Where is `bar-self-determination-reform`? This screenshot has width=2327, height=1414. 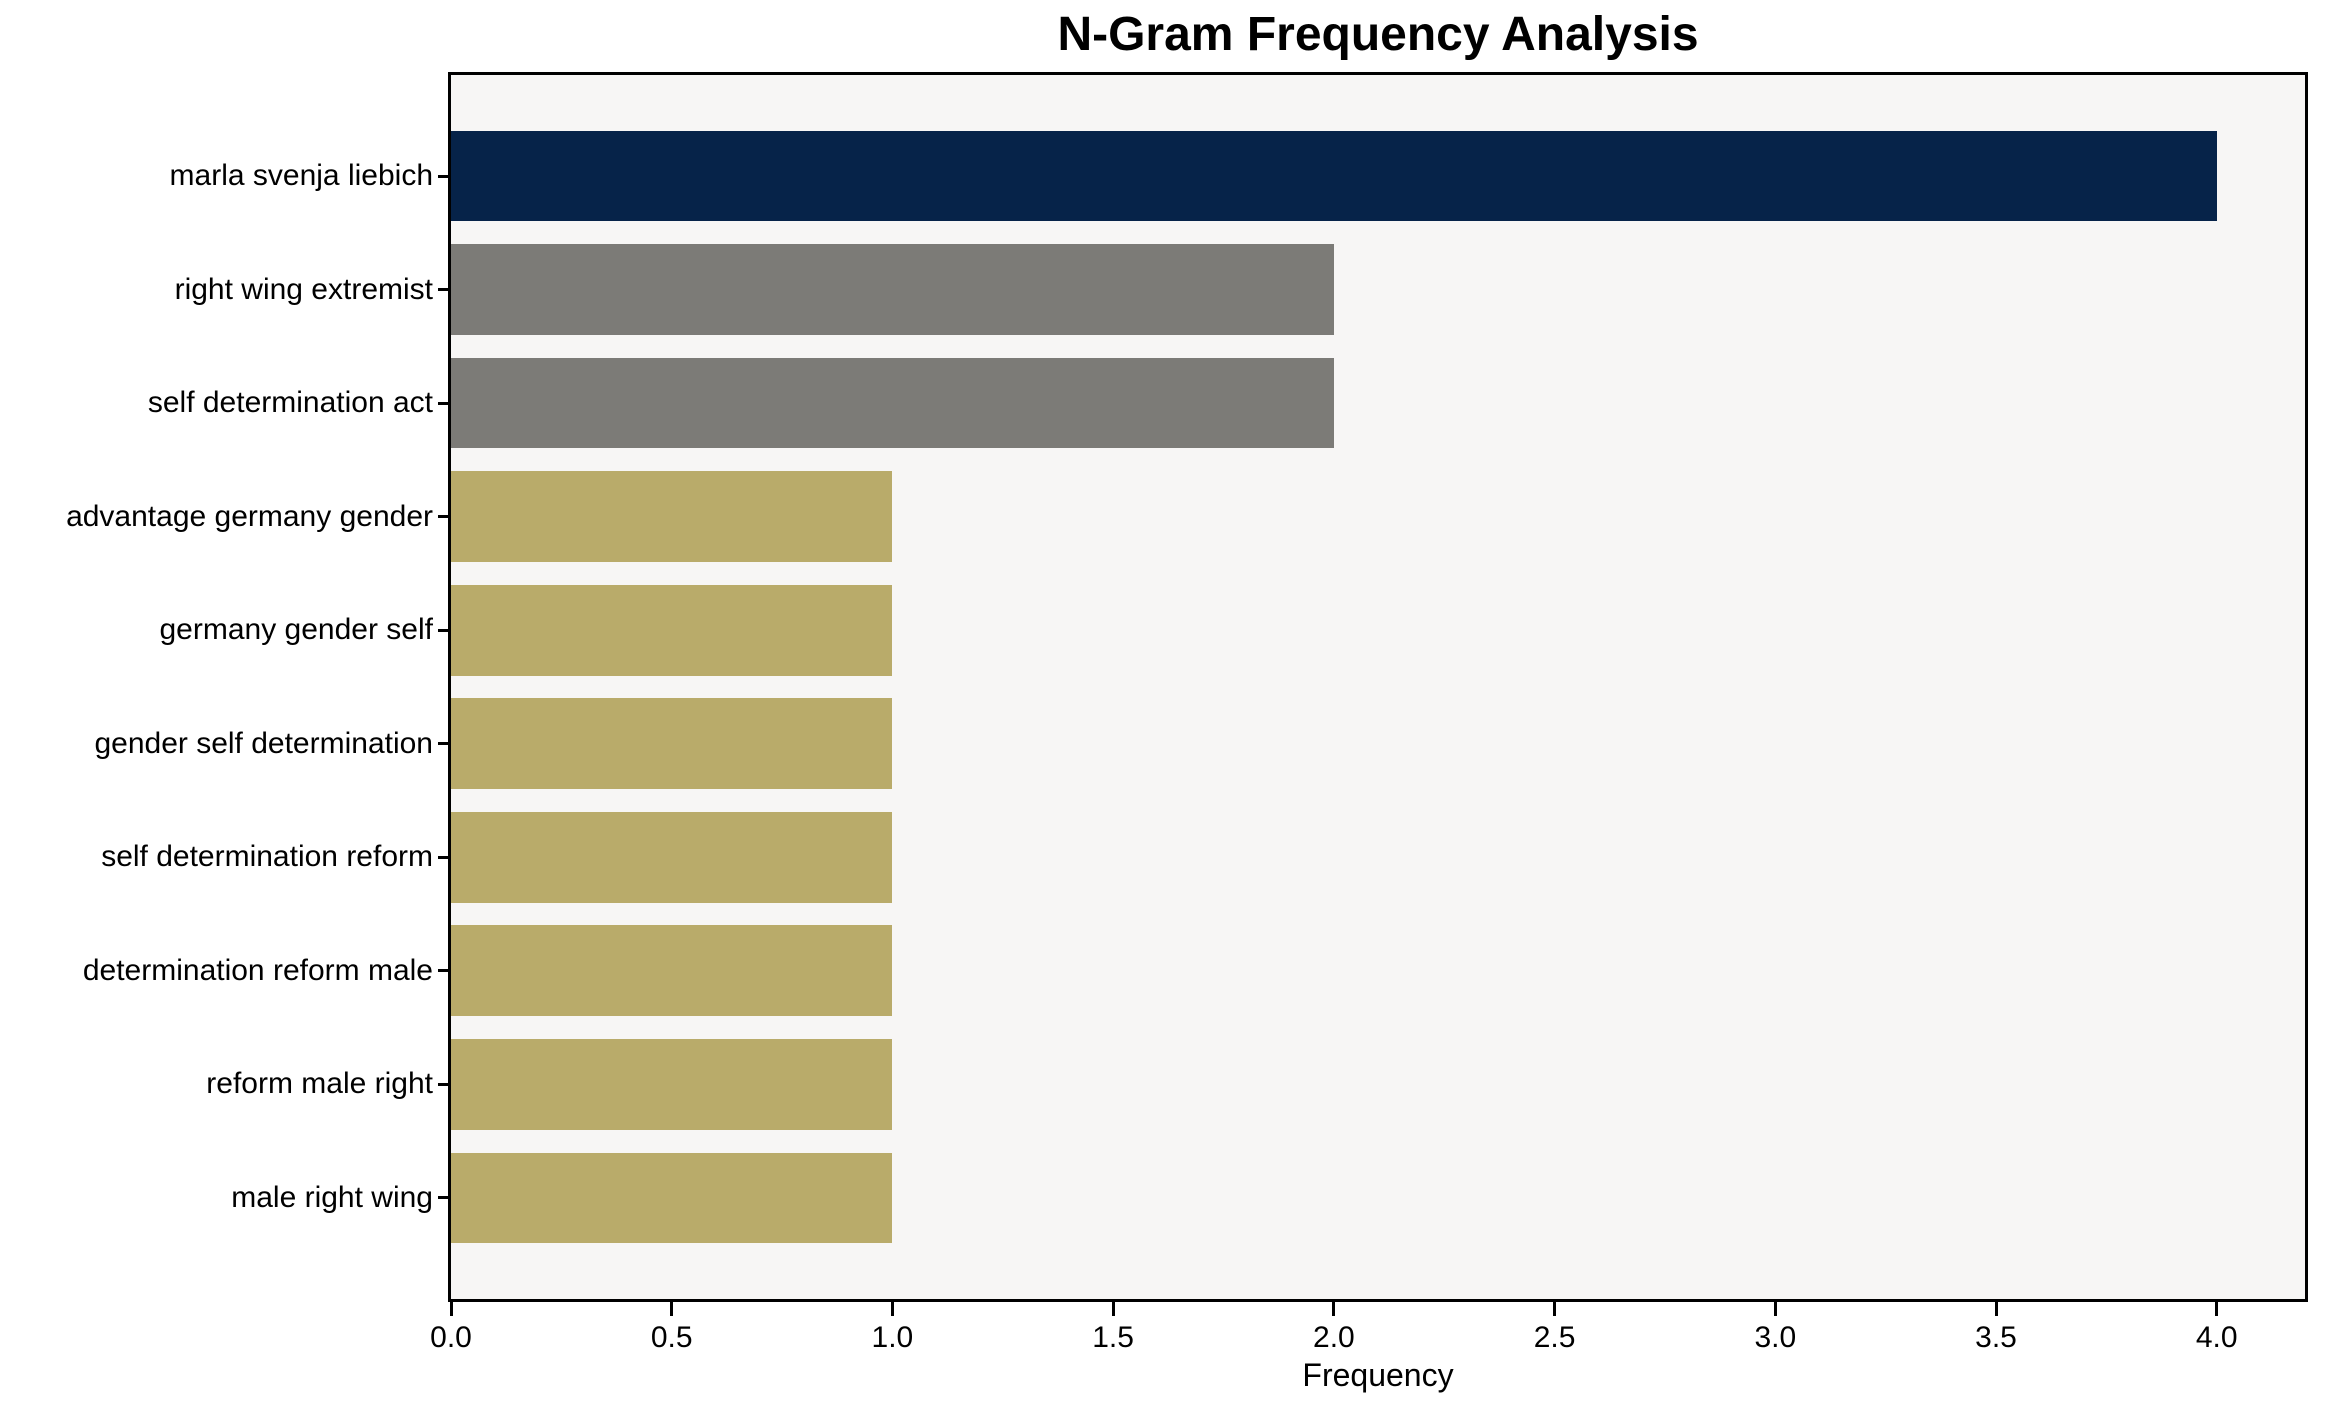
bar-self-determination-reform is located at coordinates (672, 857).